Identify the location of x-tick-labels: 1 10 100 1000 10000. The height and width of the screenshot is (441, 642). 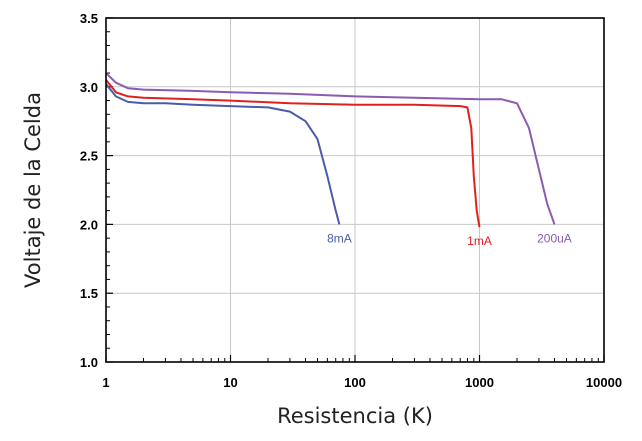
(362, 382).